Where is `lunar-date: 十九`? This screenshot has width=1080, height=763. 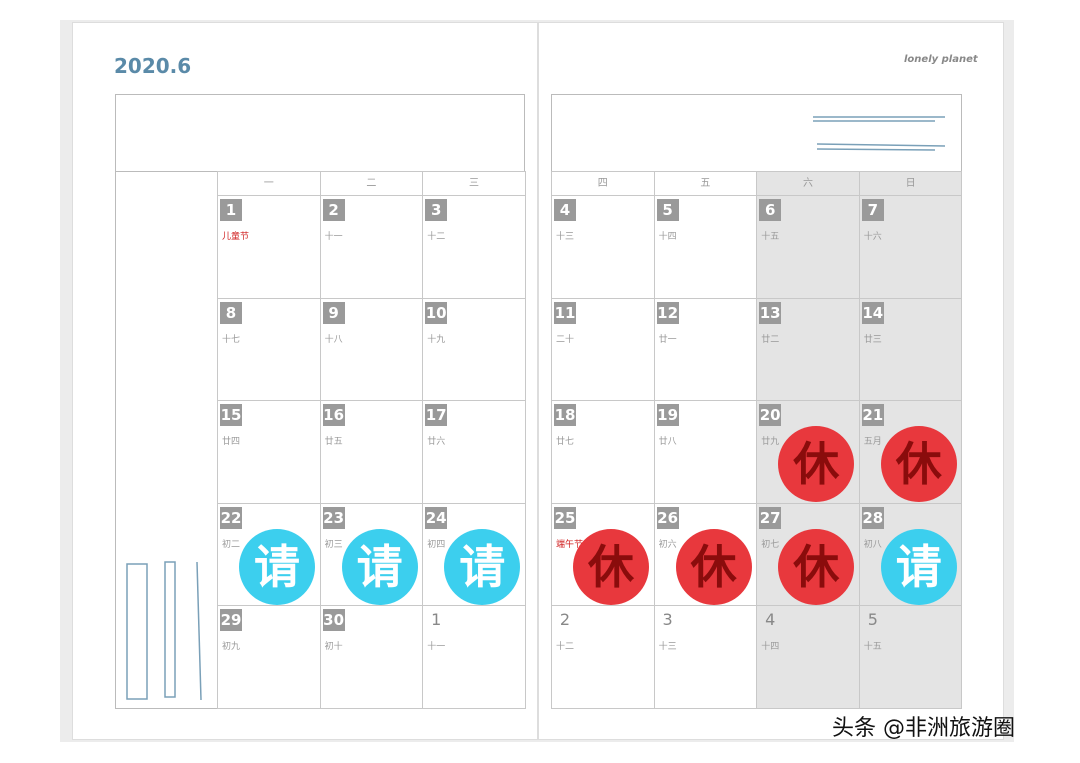
lunar-date: 十九 is located at coordinates (436, 339).